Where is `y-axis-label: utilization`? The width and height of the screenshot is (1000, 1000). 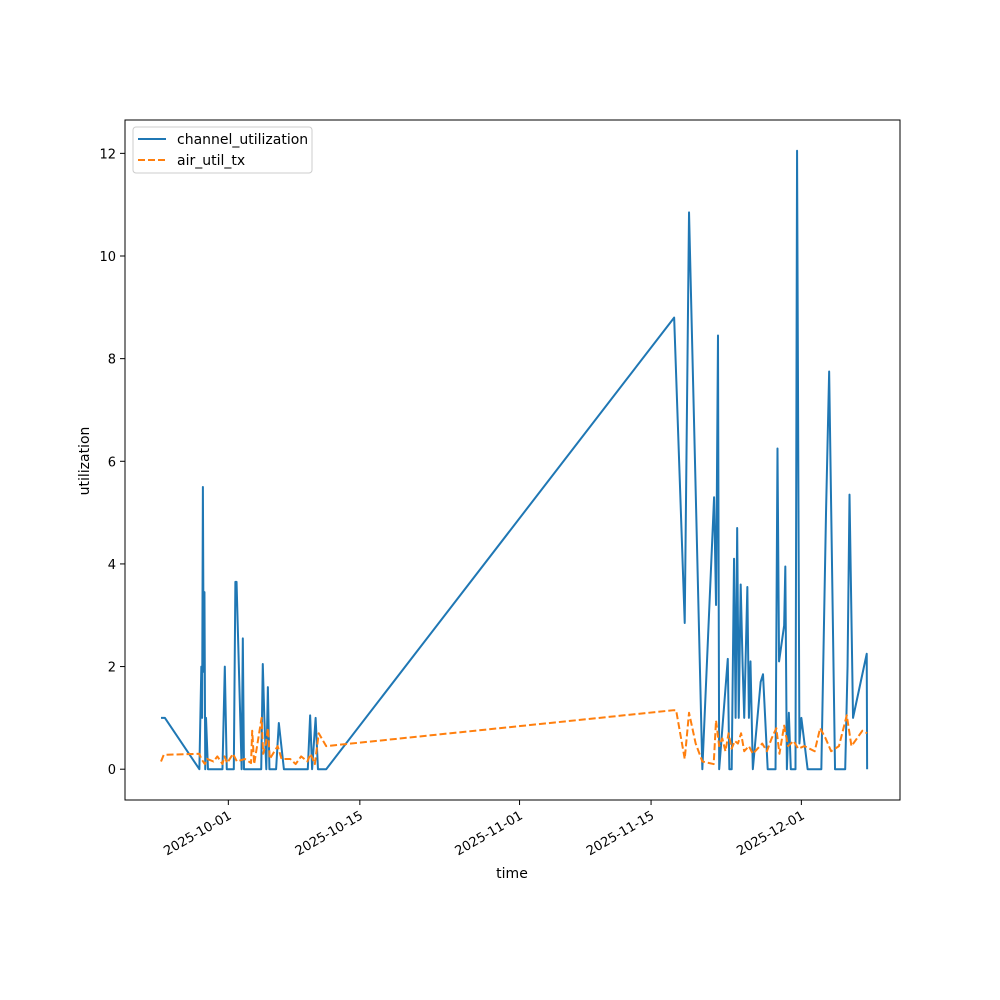
y-axis-label: utilization is located at coordinates (85, 461).